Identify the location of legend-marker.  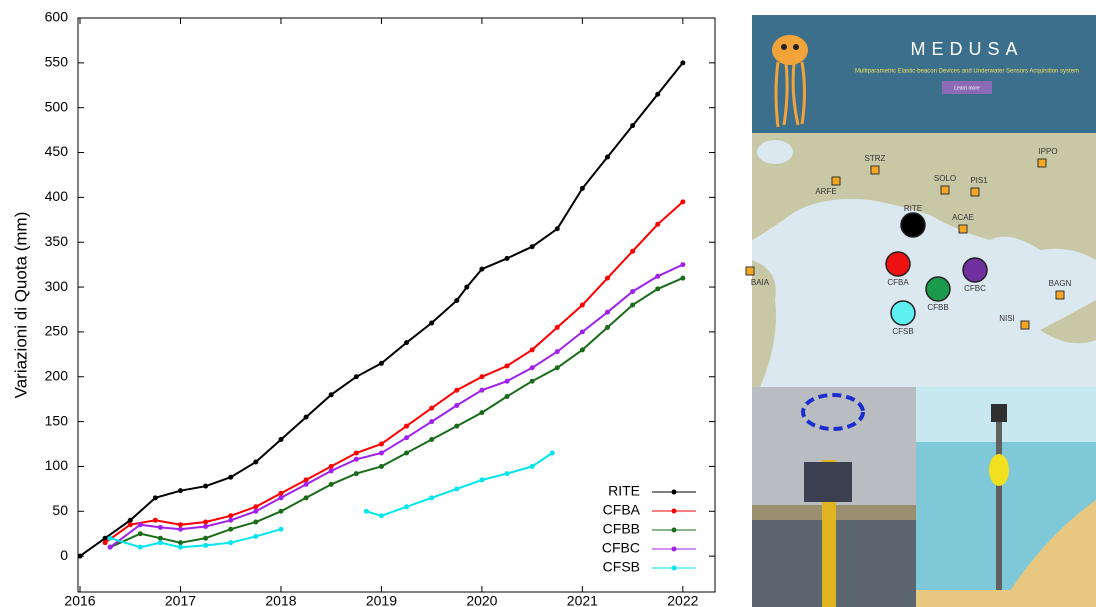
(674, 492).